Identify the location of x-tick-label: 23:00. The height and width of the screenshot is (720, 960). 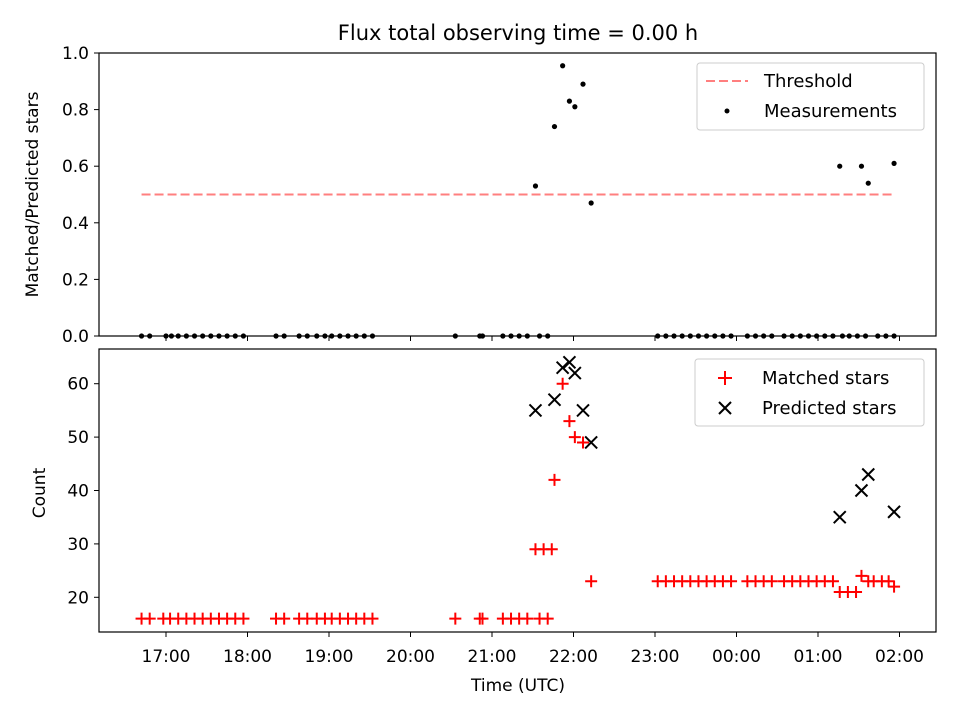
(655, 657).